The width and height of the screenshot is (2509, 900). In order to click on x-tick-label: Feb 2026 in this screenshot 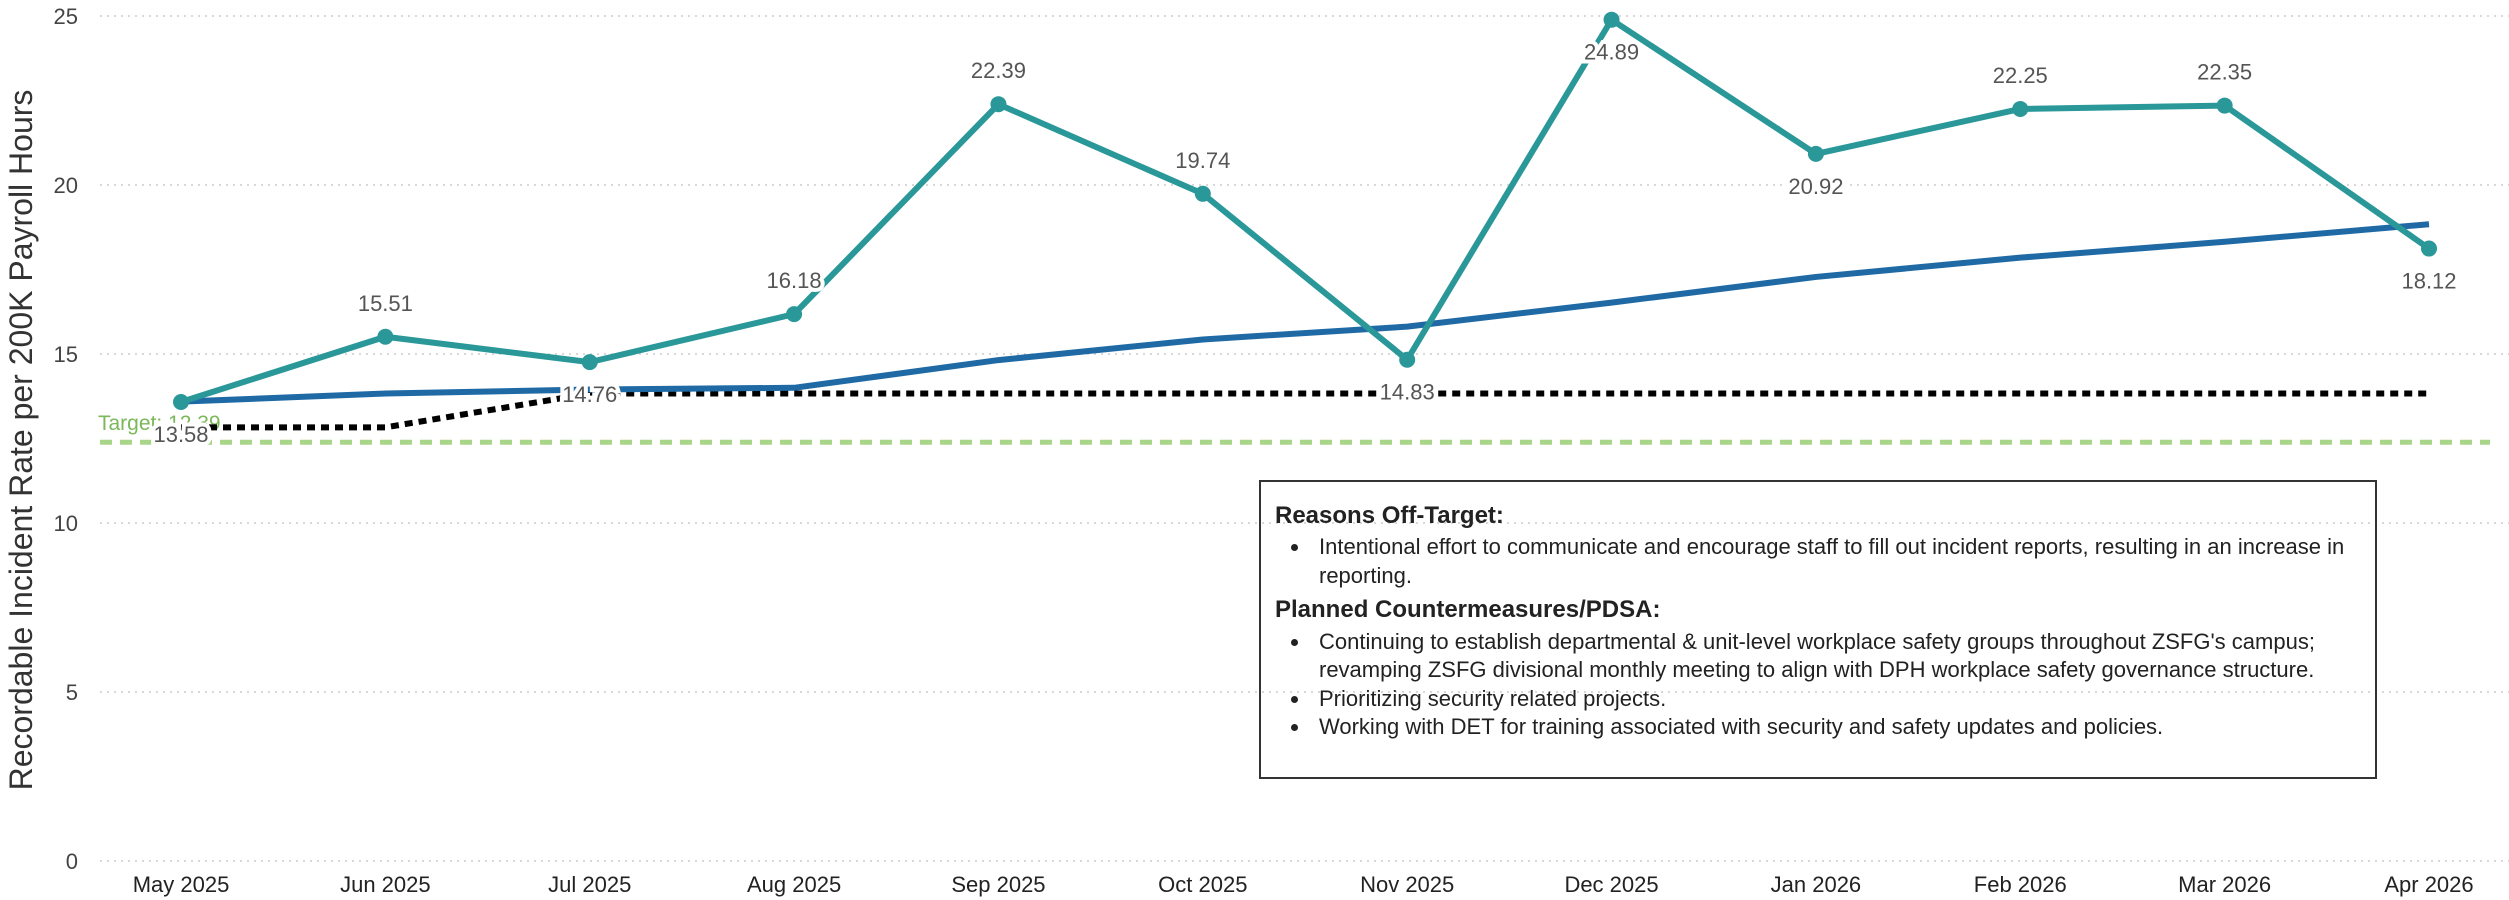, I will do `click(2020, 884)`.